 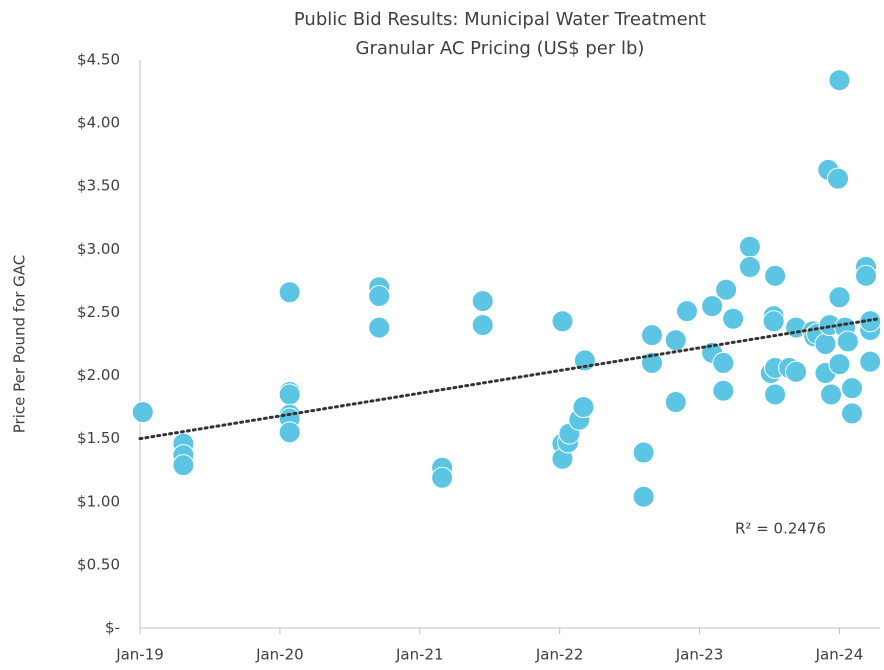 I want to click on x-tick-label: Jan-21, so click(x=419, y=655).